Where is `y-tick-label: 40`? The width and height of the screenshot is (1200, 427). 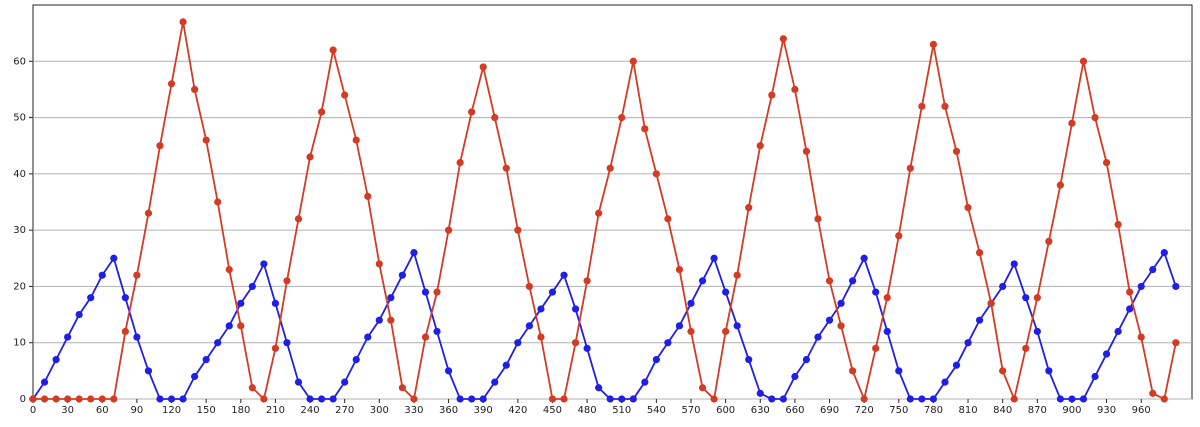 y-tick-label: 40 is located at coordinates (19, 174).